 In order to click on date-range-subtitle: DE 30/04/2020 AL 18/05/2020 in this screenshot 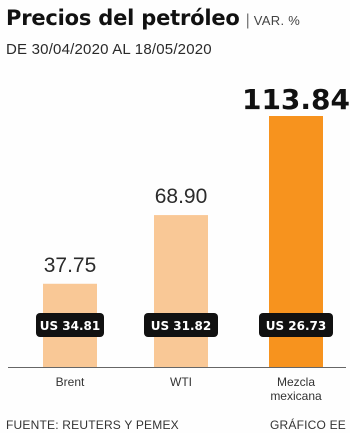, I will do `click(109, 49)`.